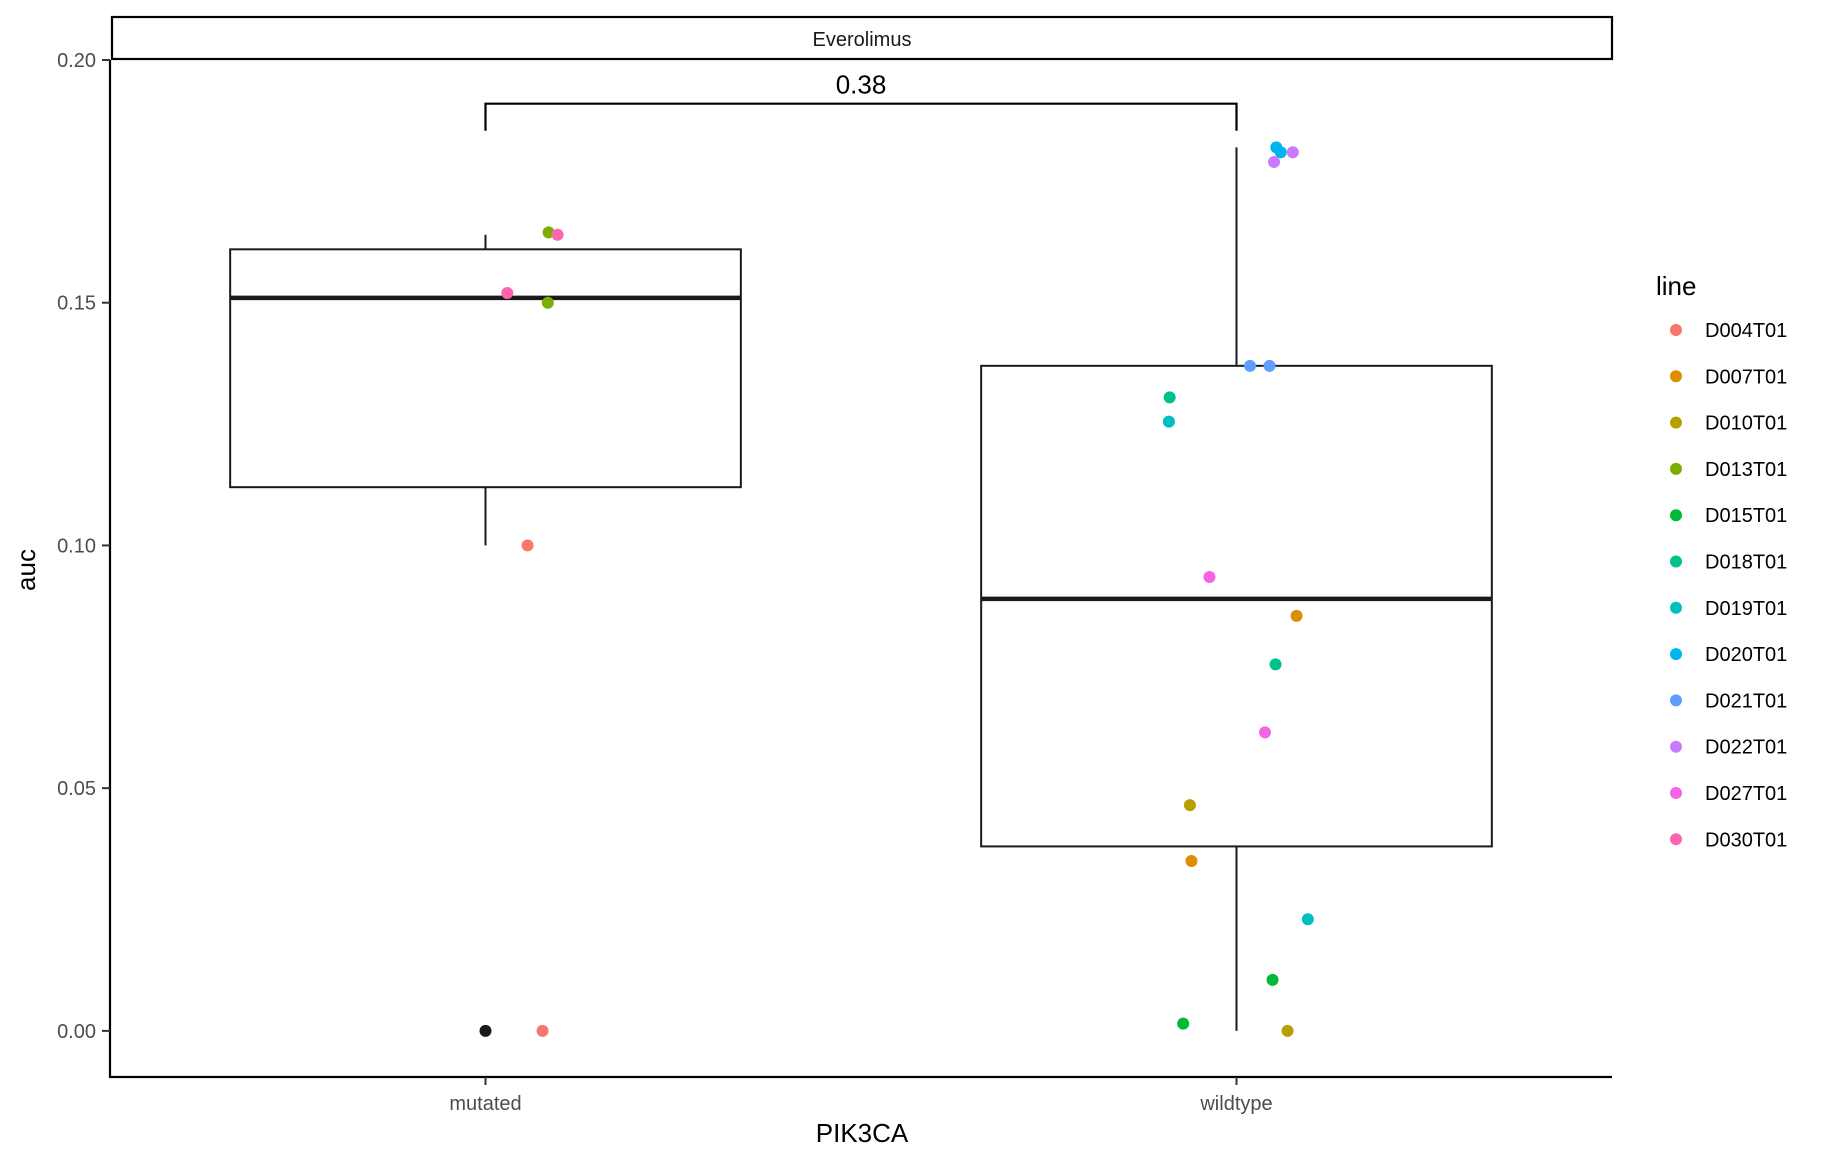  What do you see at coordinates (1746, 377) in the screenshot?
I see `legend-label: D007T01` at bounding box center [1746, 377].